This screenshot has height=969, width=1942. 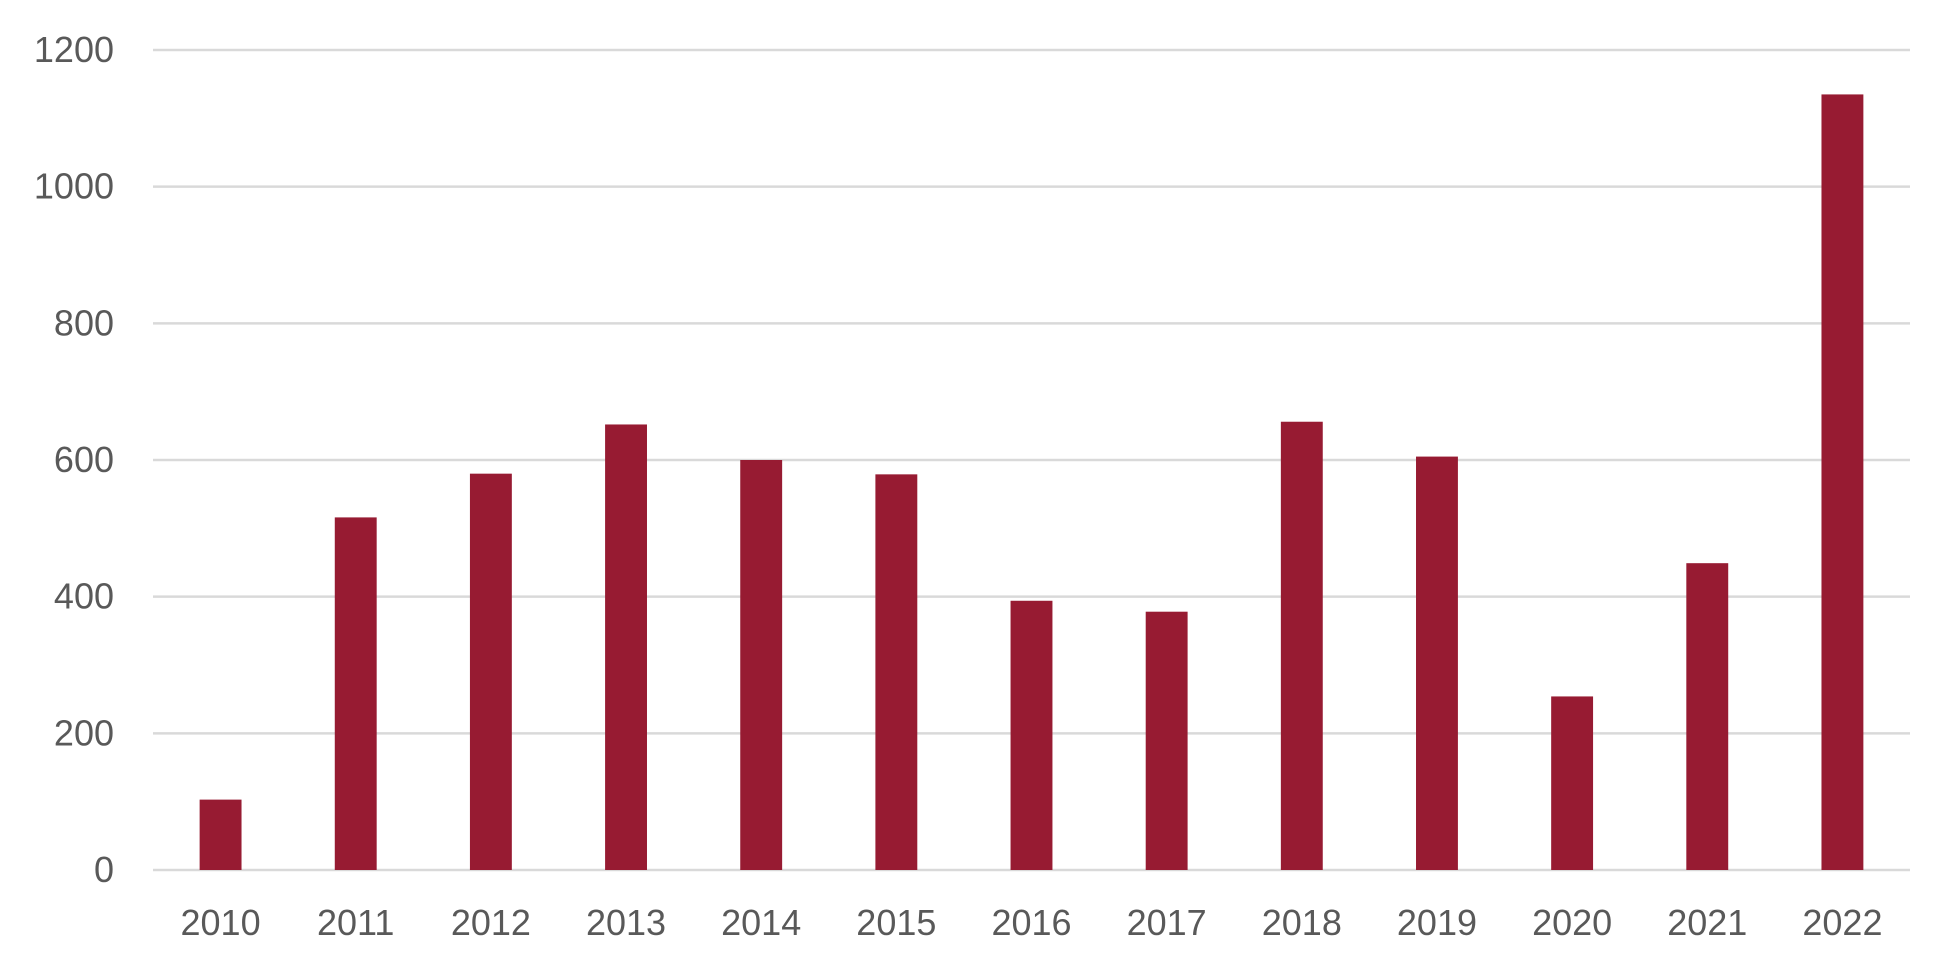 I want to click on bar-2014, so click(x=761, y=665).